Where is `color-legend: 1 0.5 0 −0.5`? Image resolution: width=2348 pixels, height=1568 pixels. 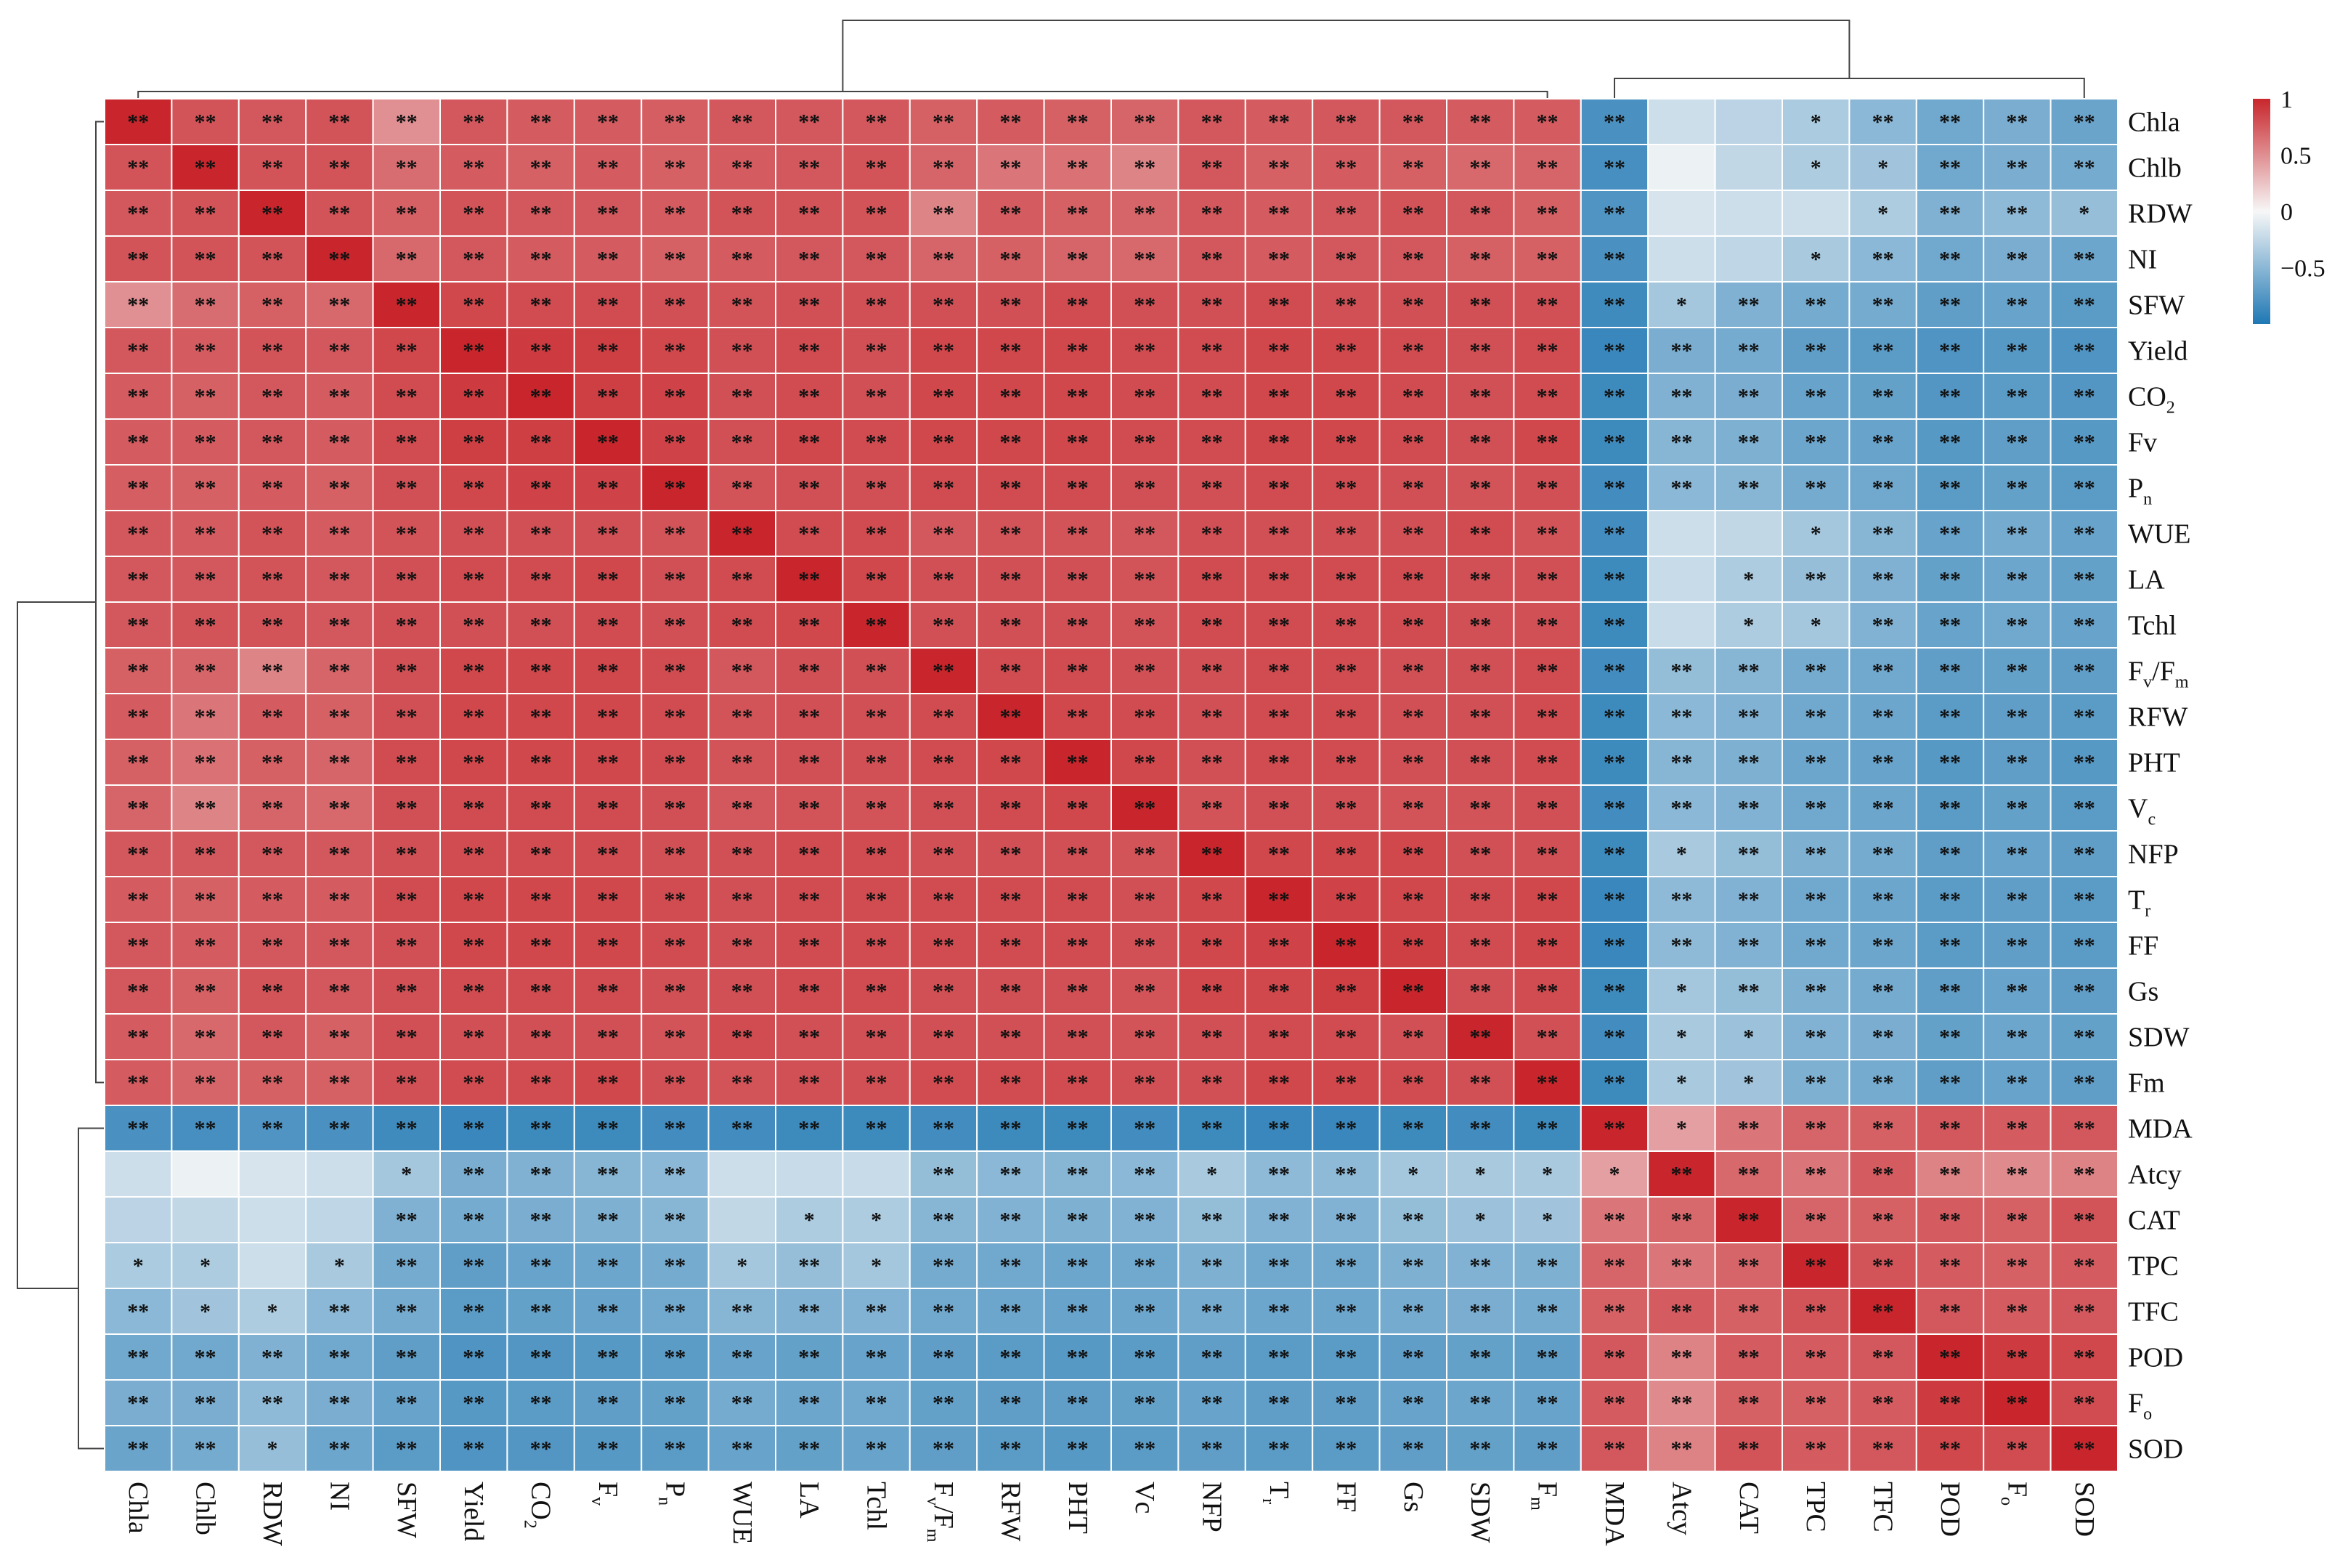
color-legend: 1 0.5 0 −0.5 is located at coordinates (2289, 205).